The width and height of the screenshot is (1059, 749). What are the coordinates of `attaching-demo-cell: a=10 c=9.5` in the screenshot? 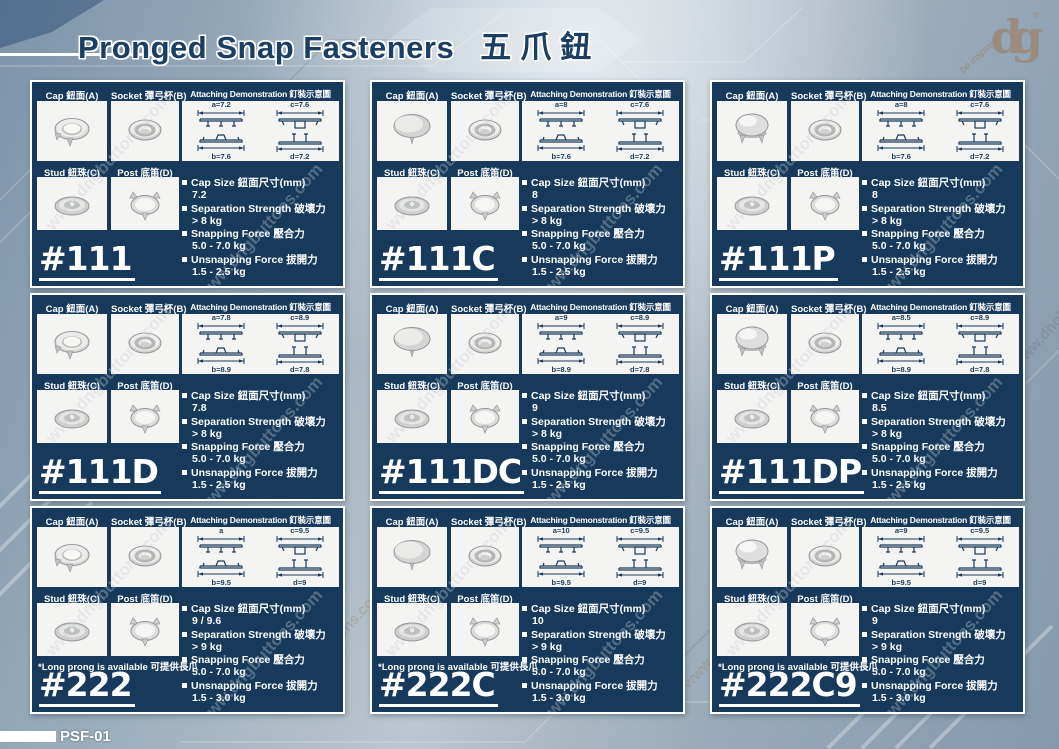 It's located at (600, 556).